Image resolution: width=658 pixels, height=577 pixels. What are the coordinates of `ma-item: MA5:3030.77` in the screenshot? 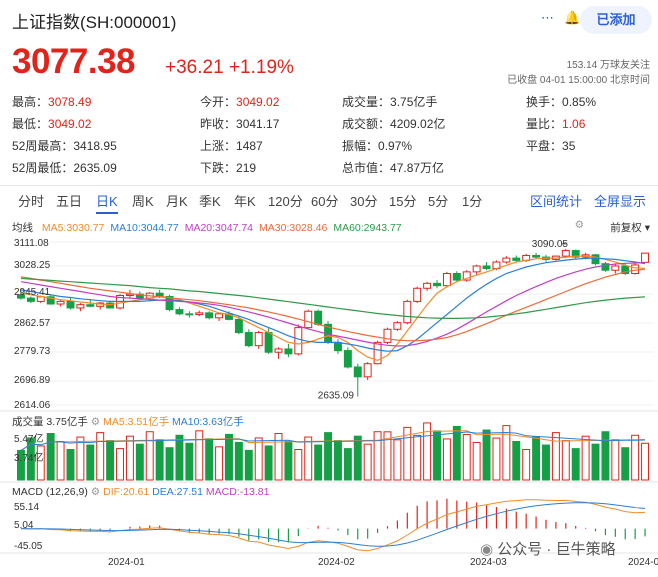 It's located at (73, 228).